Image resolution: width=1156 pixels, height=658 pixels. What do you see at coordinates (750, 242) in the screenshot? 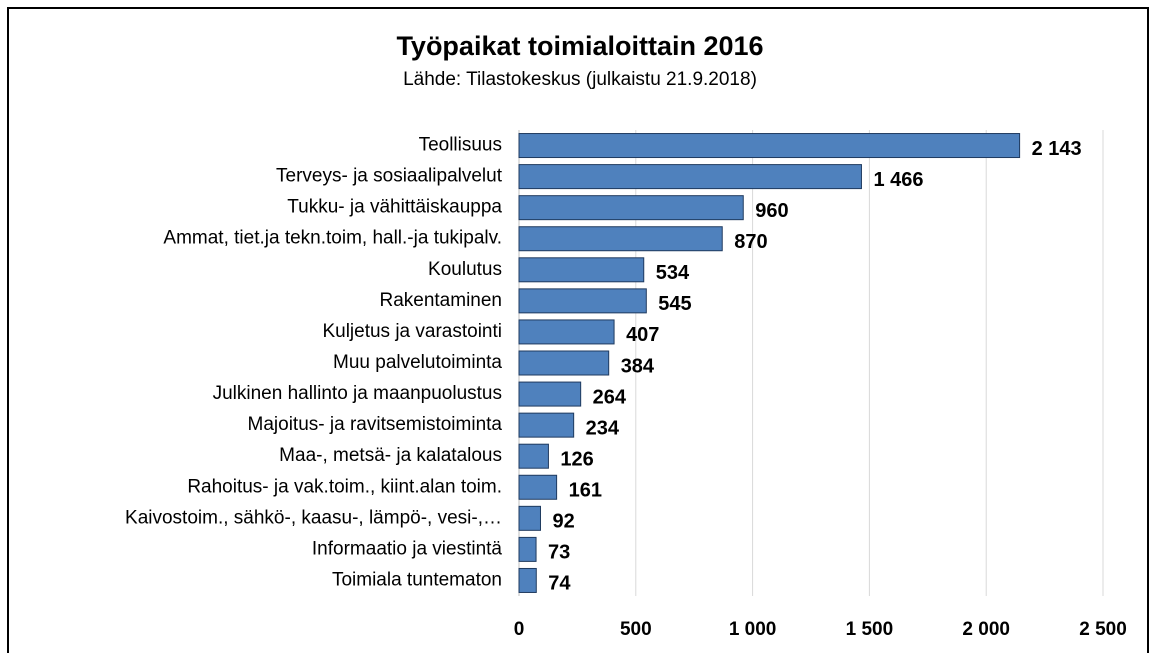
I see `data-label: 870` at bounding box center [750, 242].